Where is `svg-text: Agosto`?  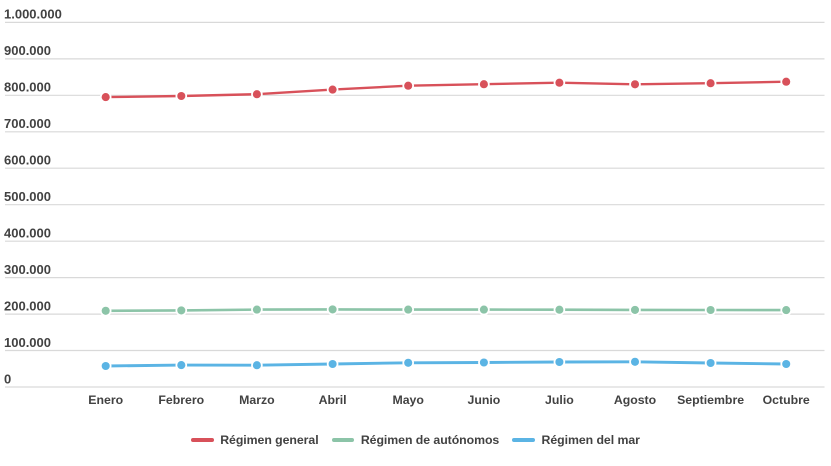
svg-text: Agosto is located at coordinates (635, 400).